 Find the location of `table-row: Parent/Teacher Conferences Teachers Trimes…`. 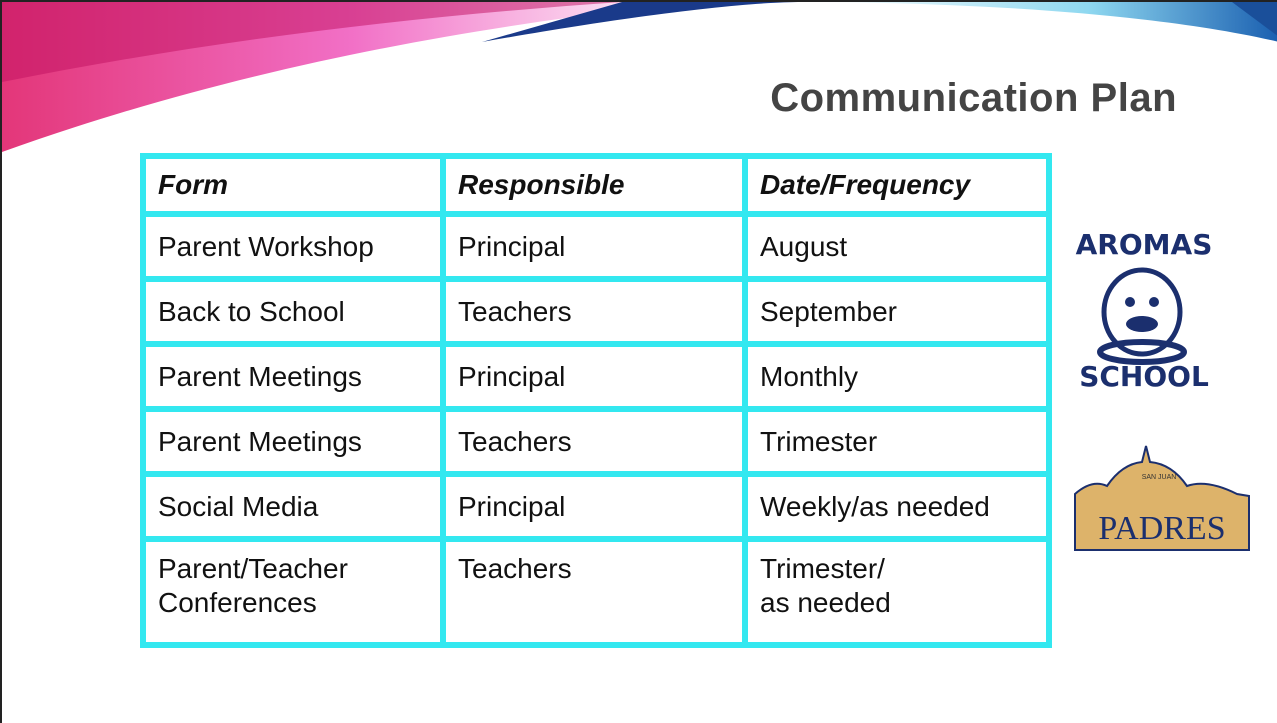

table-row: Parent/Teacher Conferences Teachers Trimes… is located at coordinates (596, 592).